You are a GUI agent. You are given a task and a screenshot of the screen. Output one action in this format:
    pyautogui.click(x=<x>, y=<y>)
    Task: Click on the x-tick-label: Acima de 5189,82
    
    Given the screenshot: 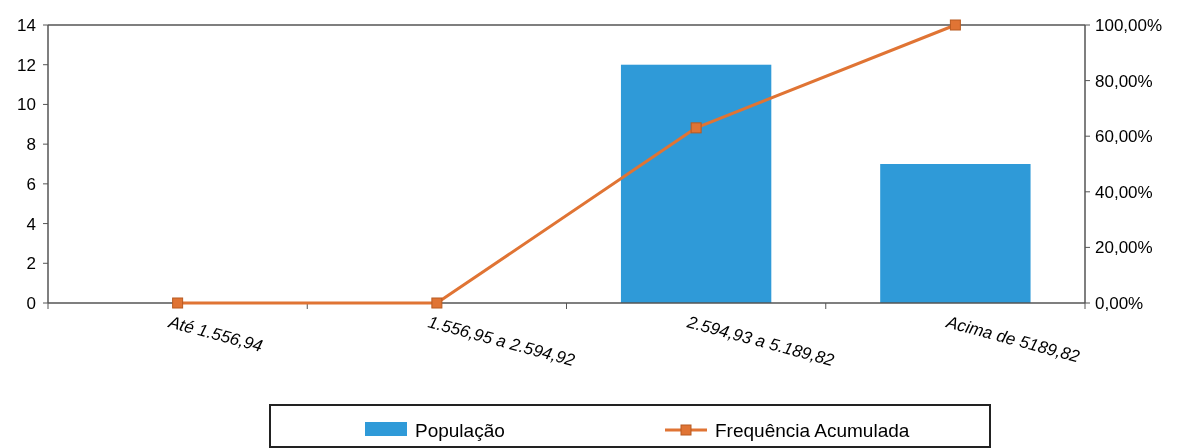 What is the action you would take?
    pyautogui.click(x=1013, y=339)
    